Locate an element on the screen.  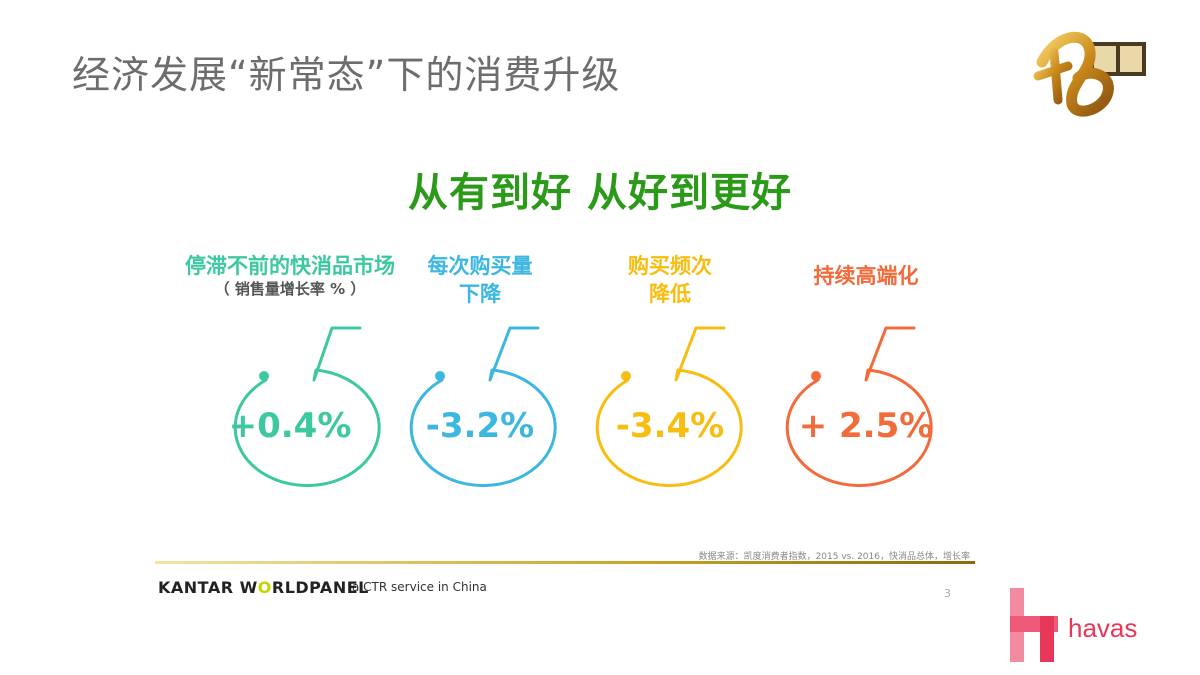
metric-value: -3.4% is located at coordinates (670, 426).